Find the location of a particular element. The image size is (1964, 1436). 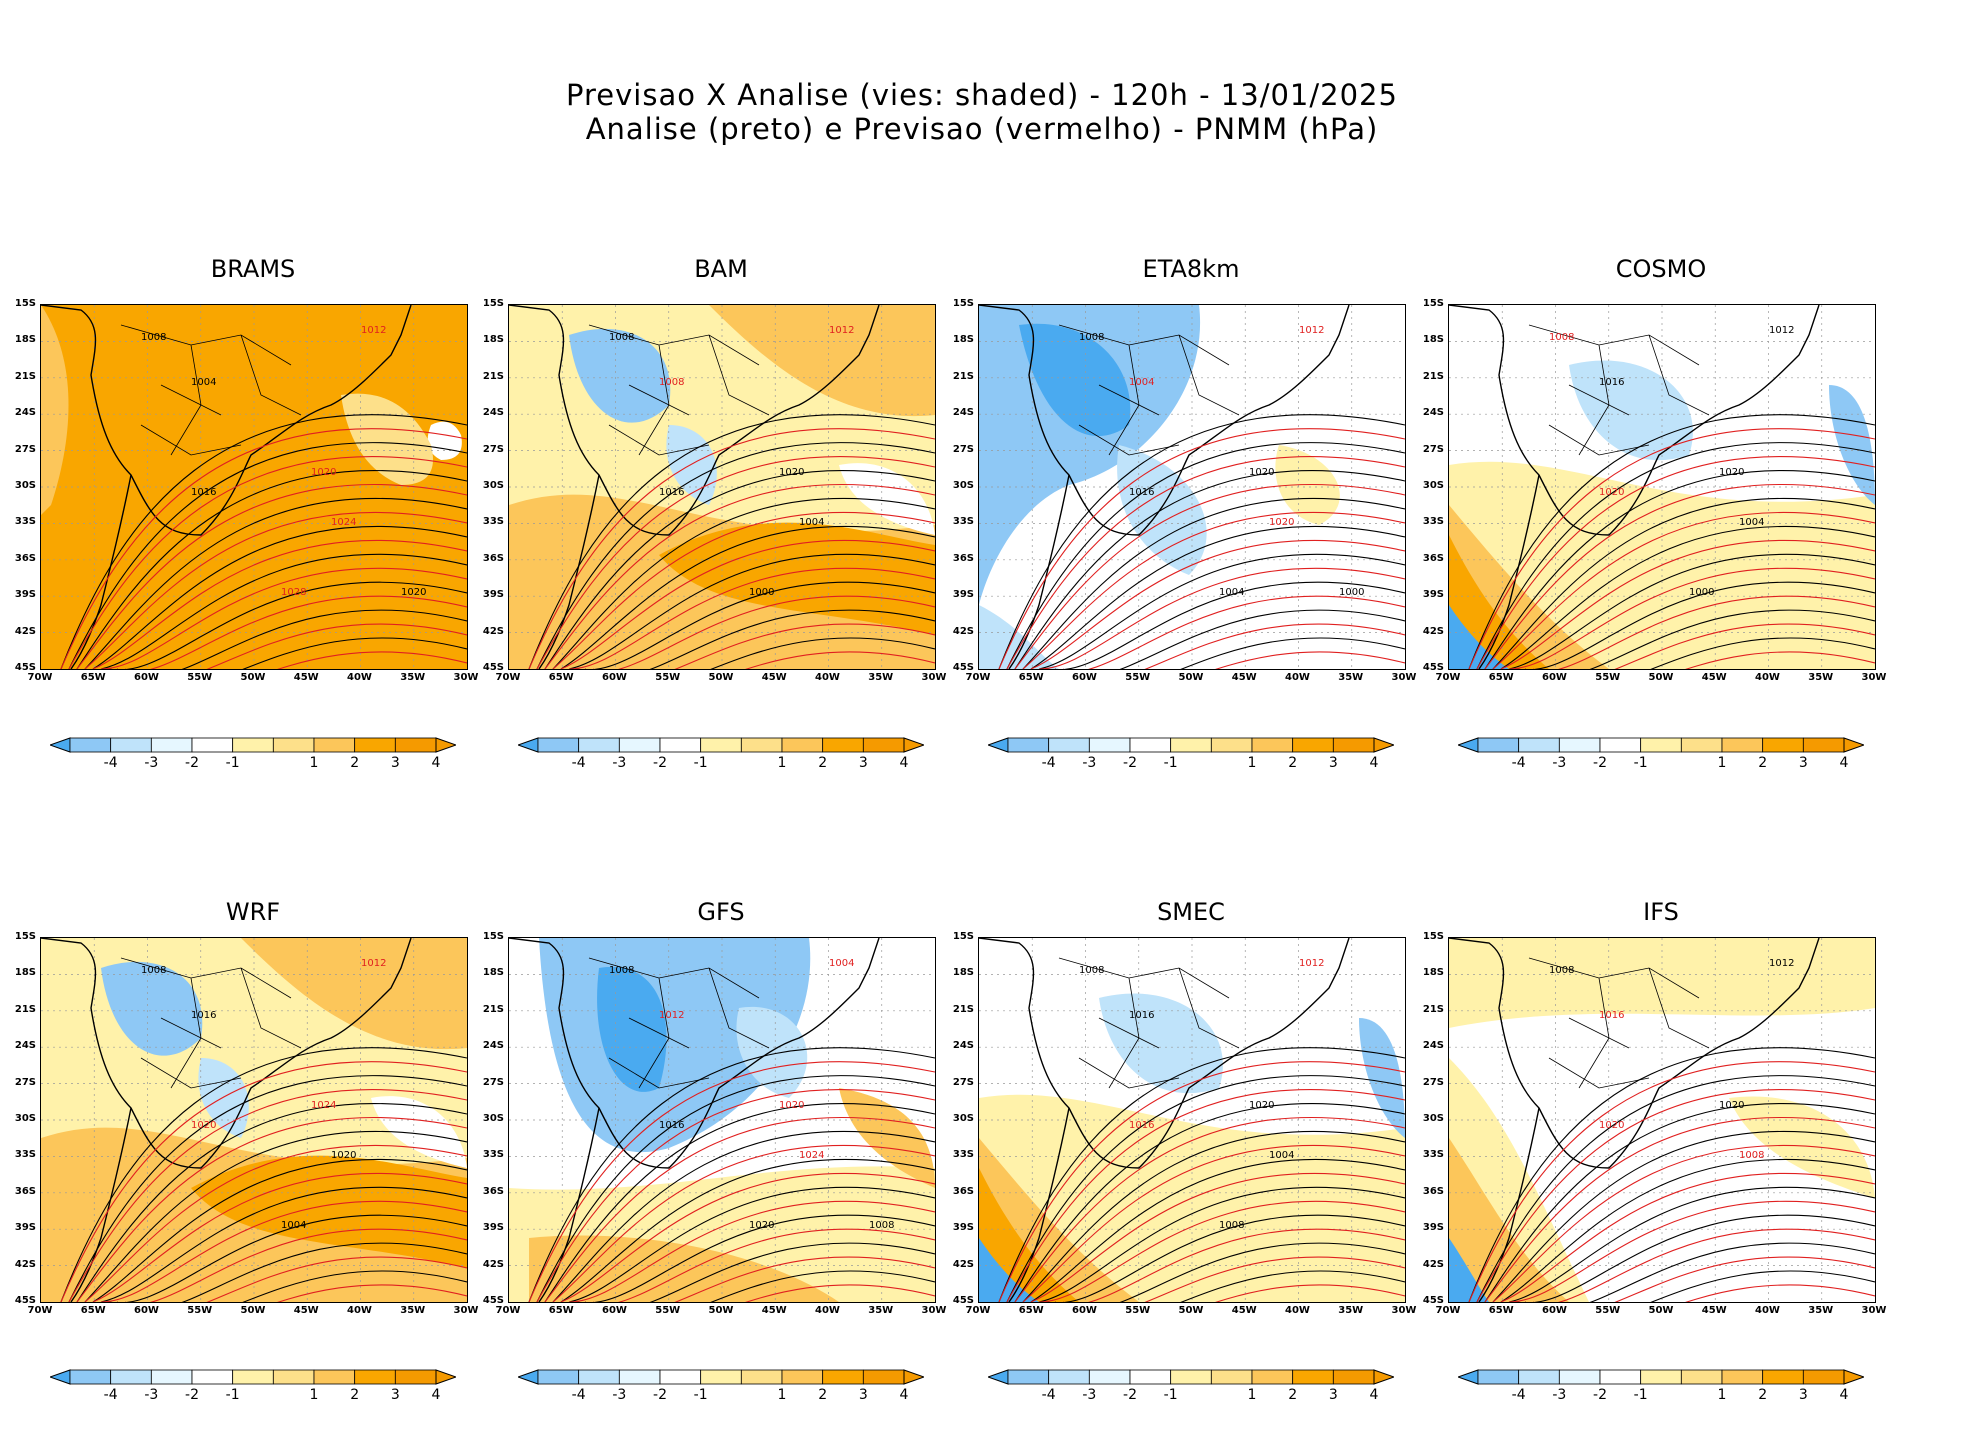

longitude-tick-label: 60W is located at coordinates (146, 677).